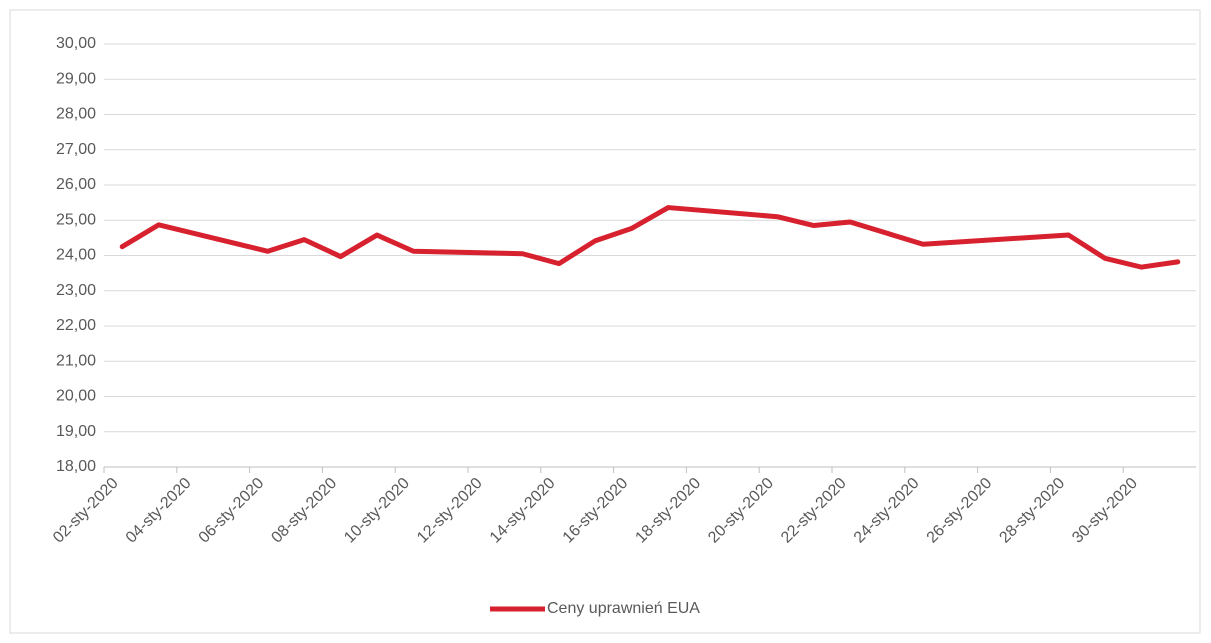  What do you see at coordinates (76, 43) in the screenshot?
I see `y-tick-label: 30,00` at bounding box center [76, 43].